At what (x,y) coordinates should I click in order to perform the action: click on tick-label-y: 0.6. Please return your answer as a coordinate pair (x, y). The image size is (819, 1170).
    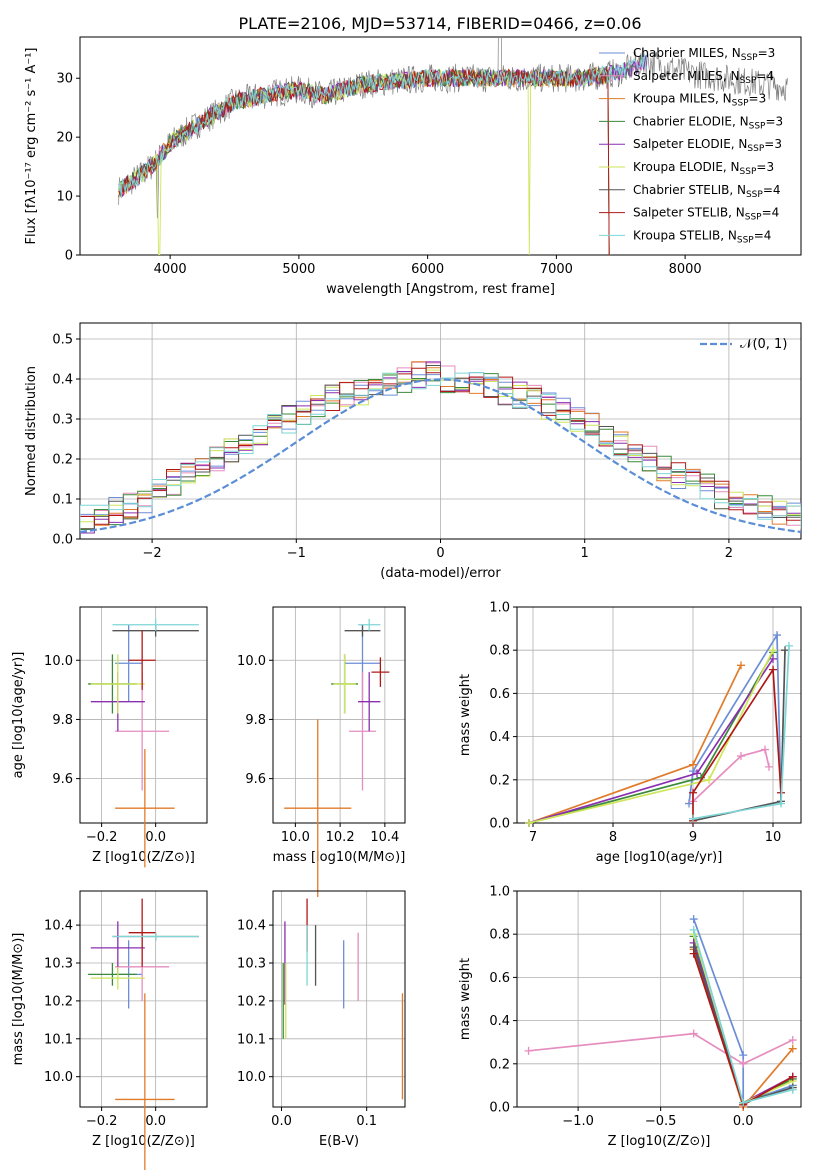
    Looking at the image, I should click on (499, 694).